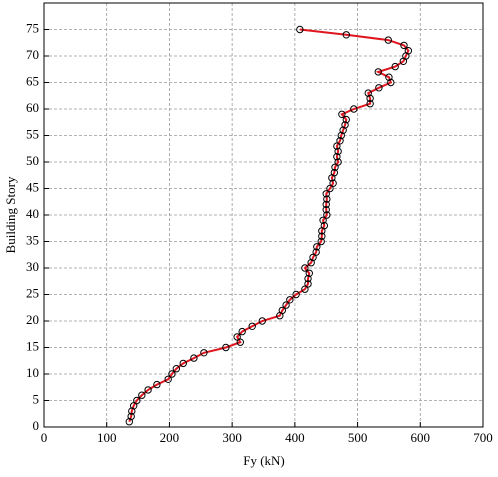 The height and width of the screenshot is (477, 498). What do you see at coordinates (295, 437) in the screenshot?
I see `x-tick-label: 400` at bounding box center [295, 437].